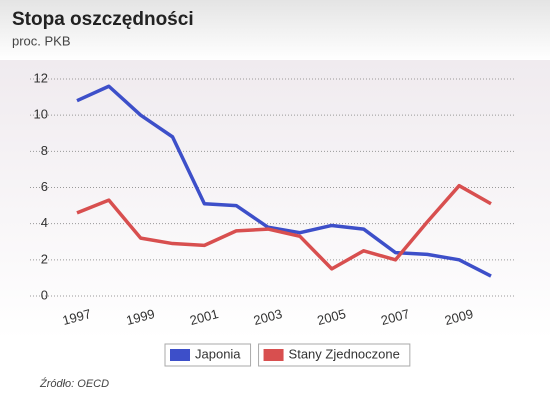  I want to click on x-tick-label: 2009, so click(459, 317).